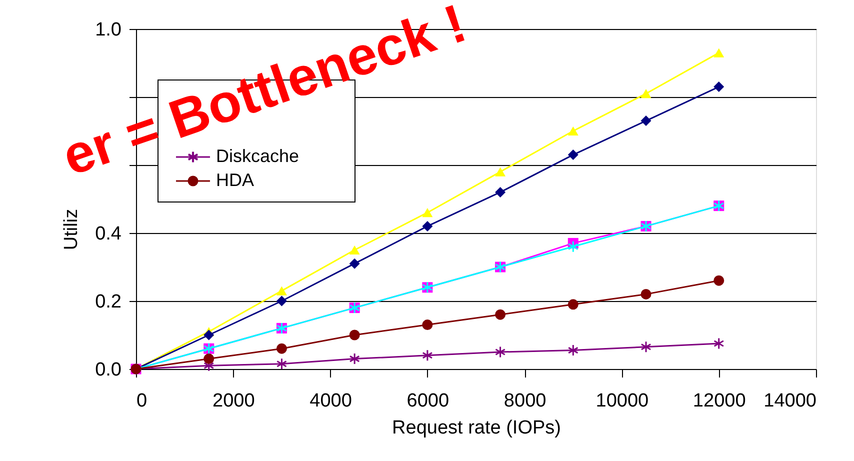 The width and height of the screenshot is (854, 461). What do you see at coordinates (622, 401) in the screenshot?
I see `x-tick-label: 10000` at bounding box center [622, 401].